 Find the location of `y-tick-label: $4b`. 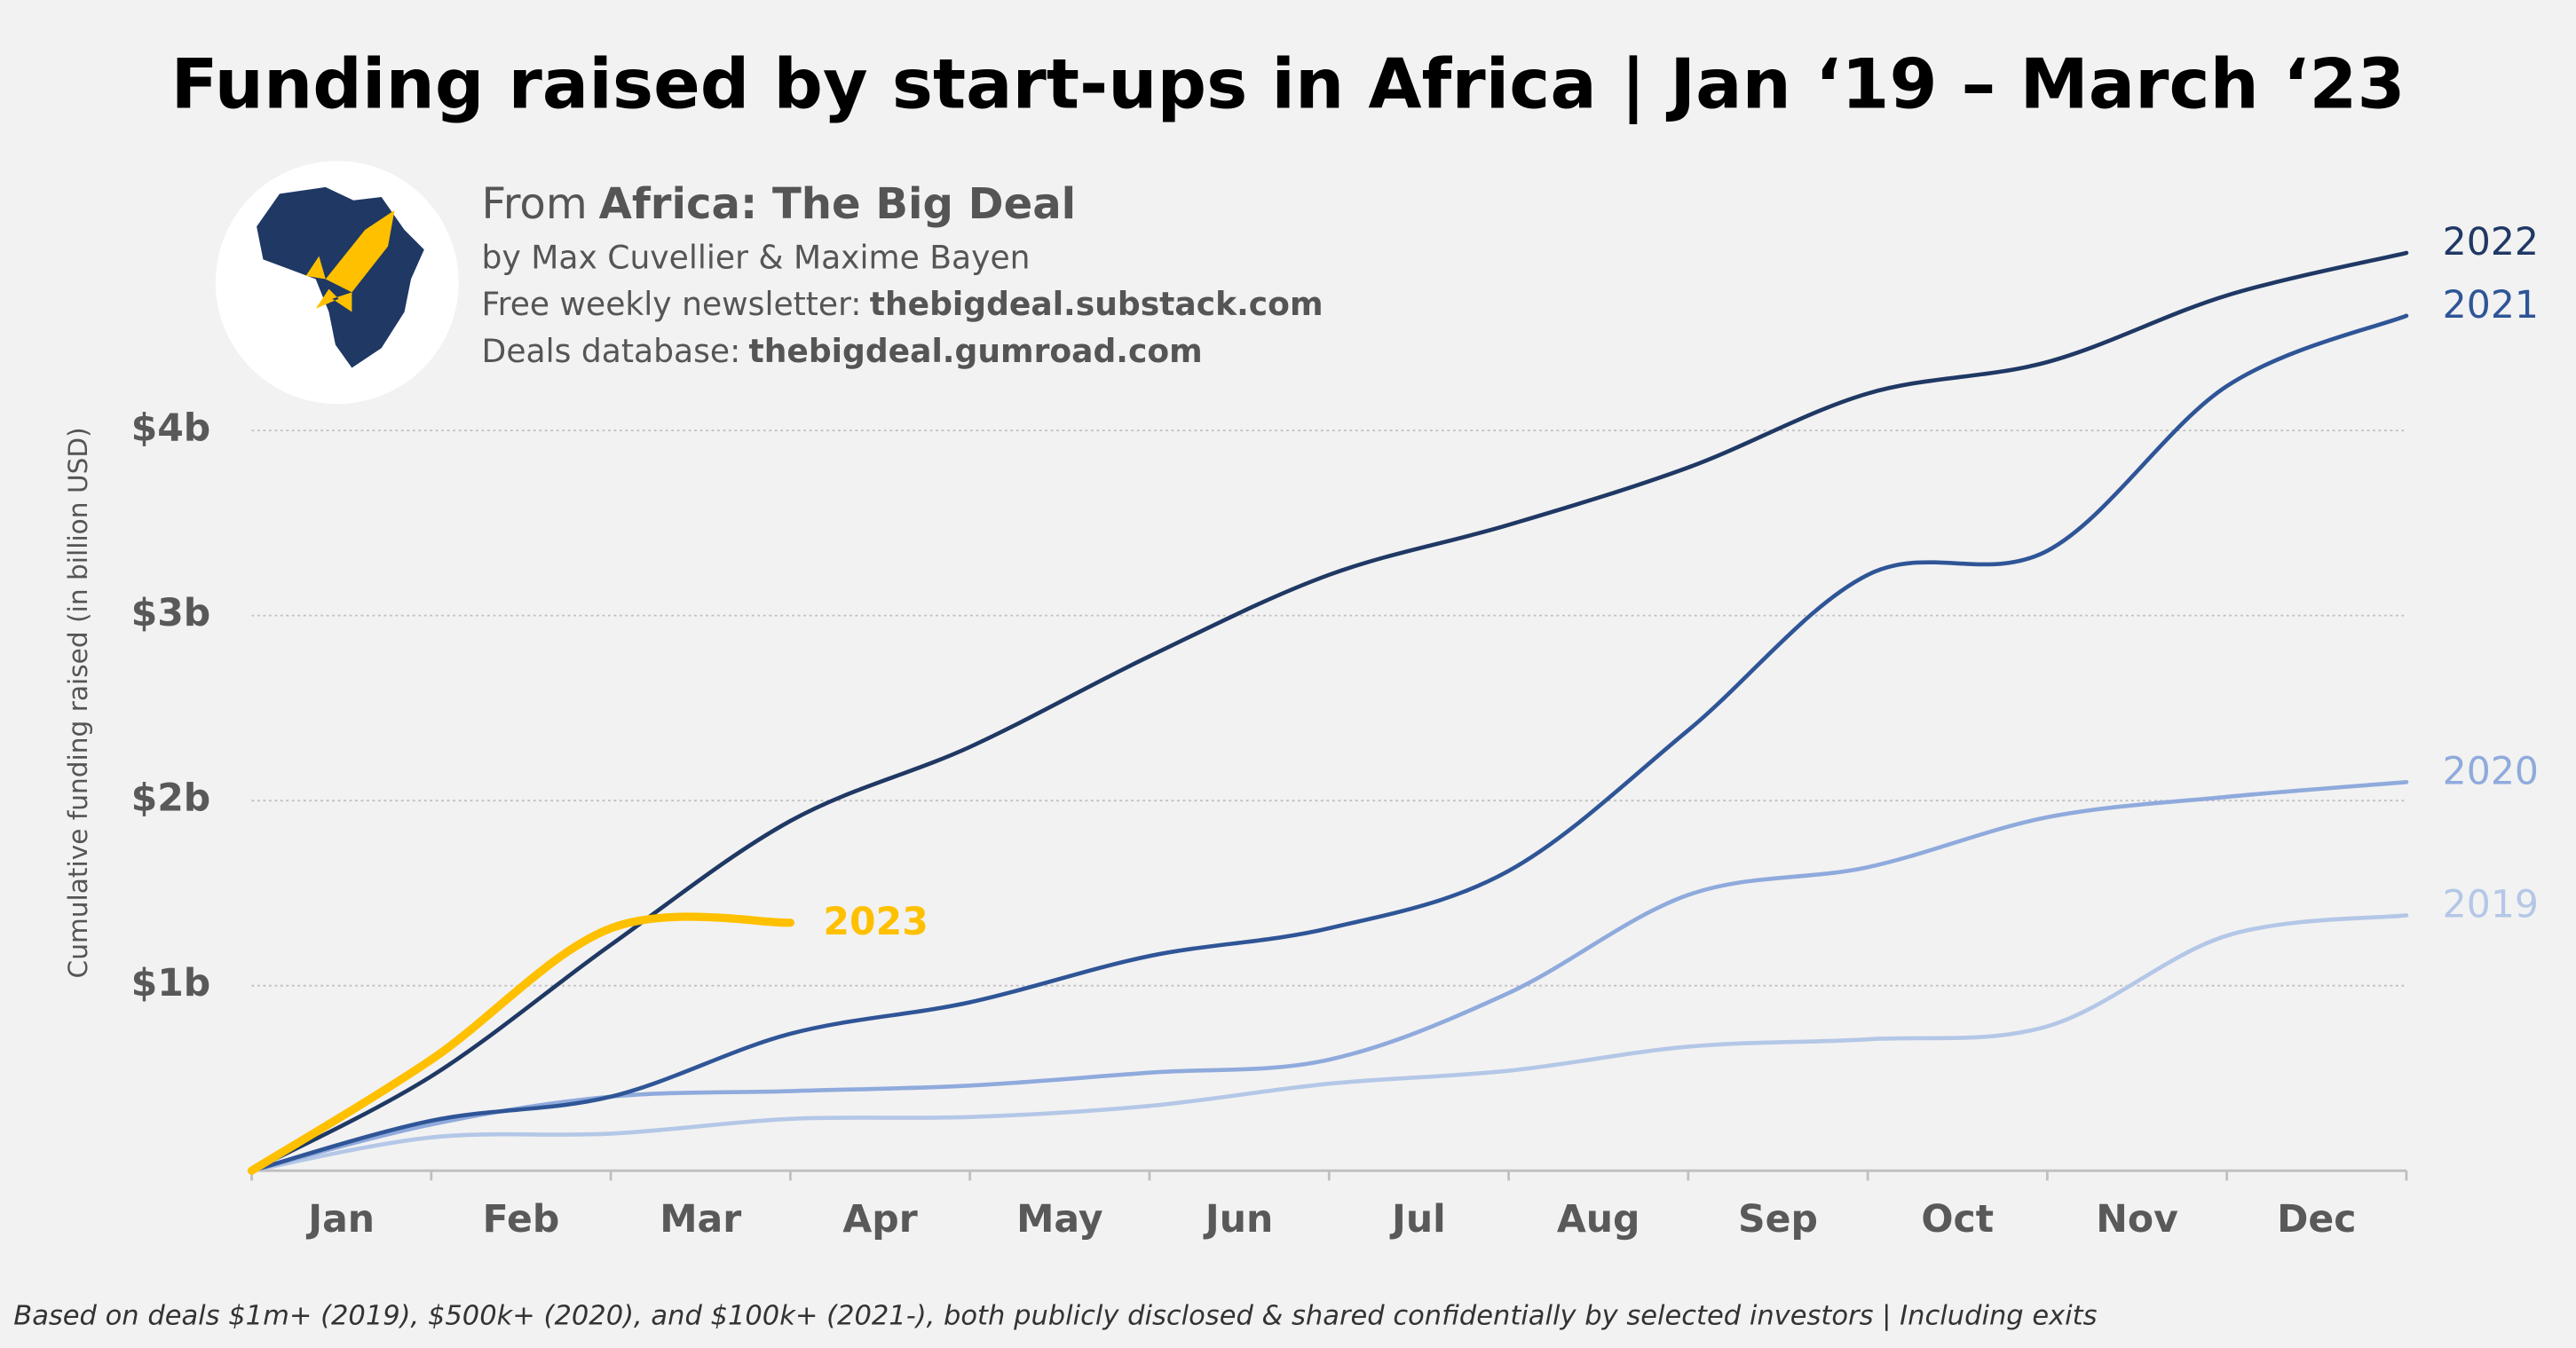

y-tick-label: $4b is located at coordinates (171, 429).